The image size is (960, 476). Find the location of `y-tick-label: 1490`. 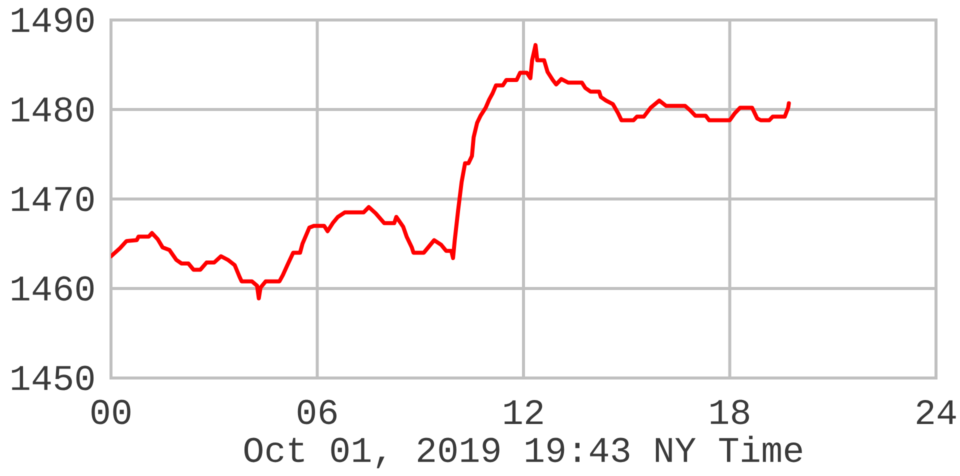

y-tick-label: 1490 is located at coordinates (53, 20).